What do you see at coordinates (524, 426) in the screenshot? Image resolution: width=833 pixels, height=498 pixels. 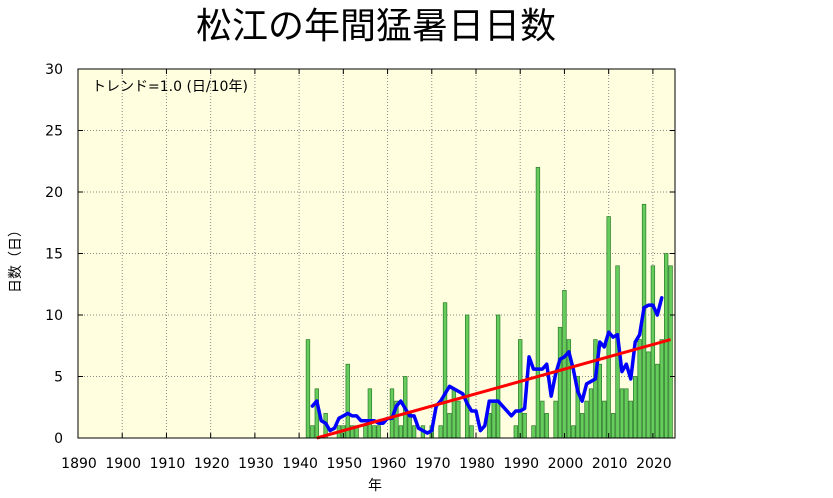 I see `bar-1991` at bounding box center [524, 426].